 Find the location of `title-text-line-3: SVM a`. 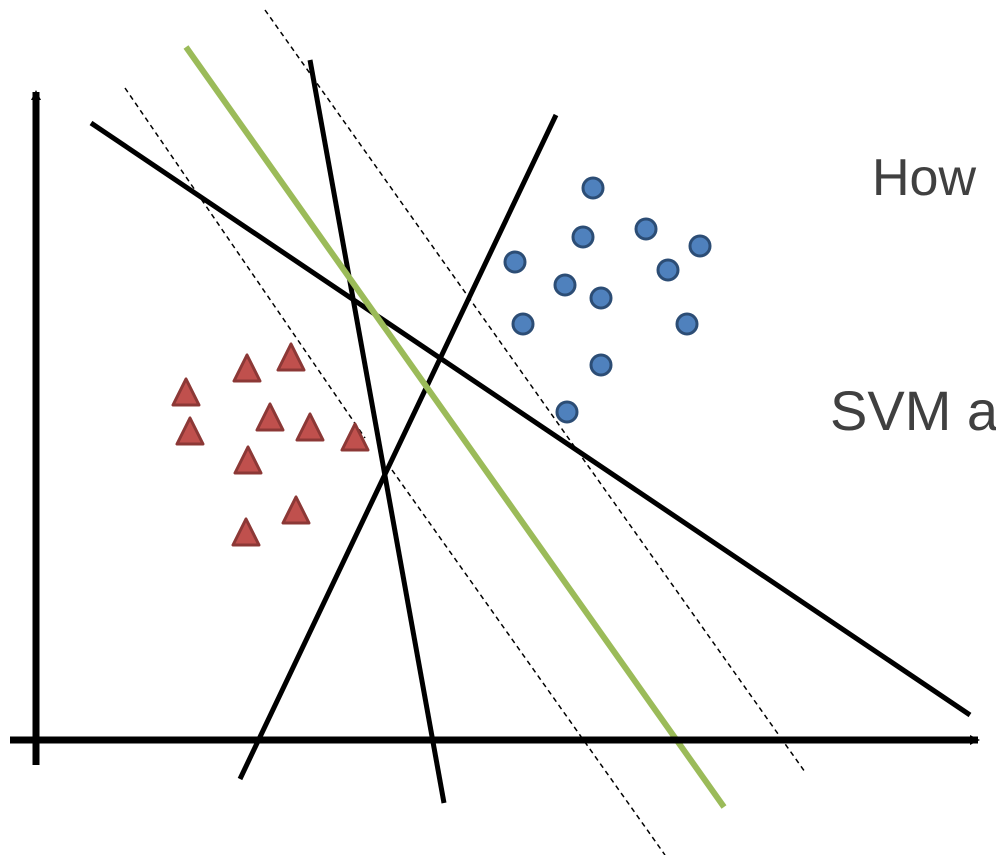

title-text-line-3: SVM a is located at coordinates (913, 410).